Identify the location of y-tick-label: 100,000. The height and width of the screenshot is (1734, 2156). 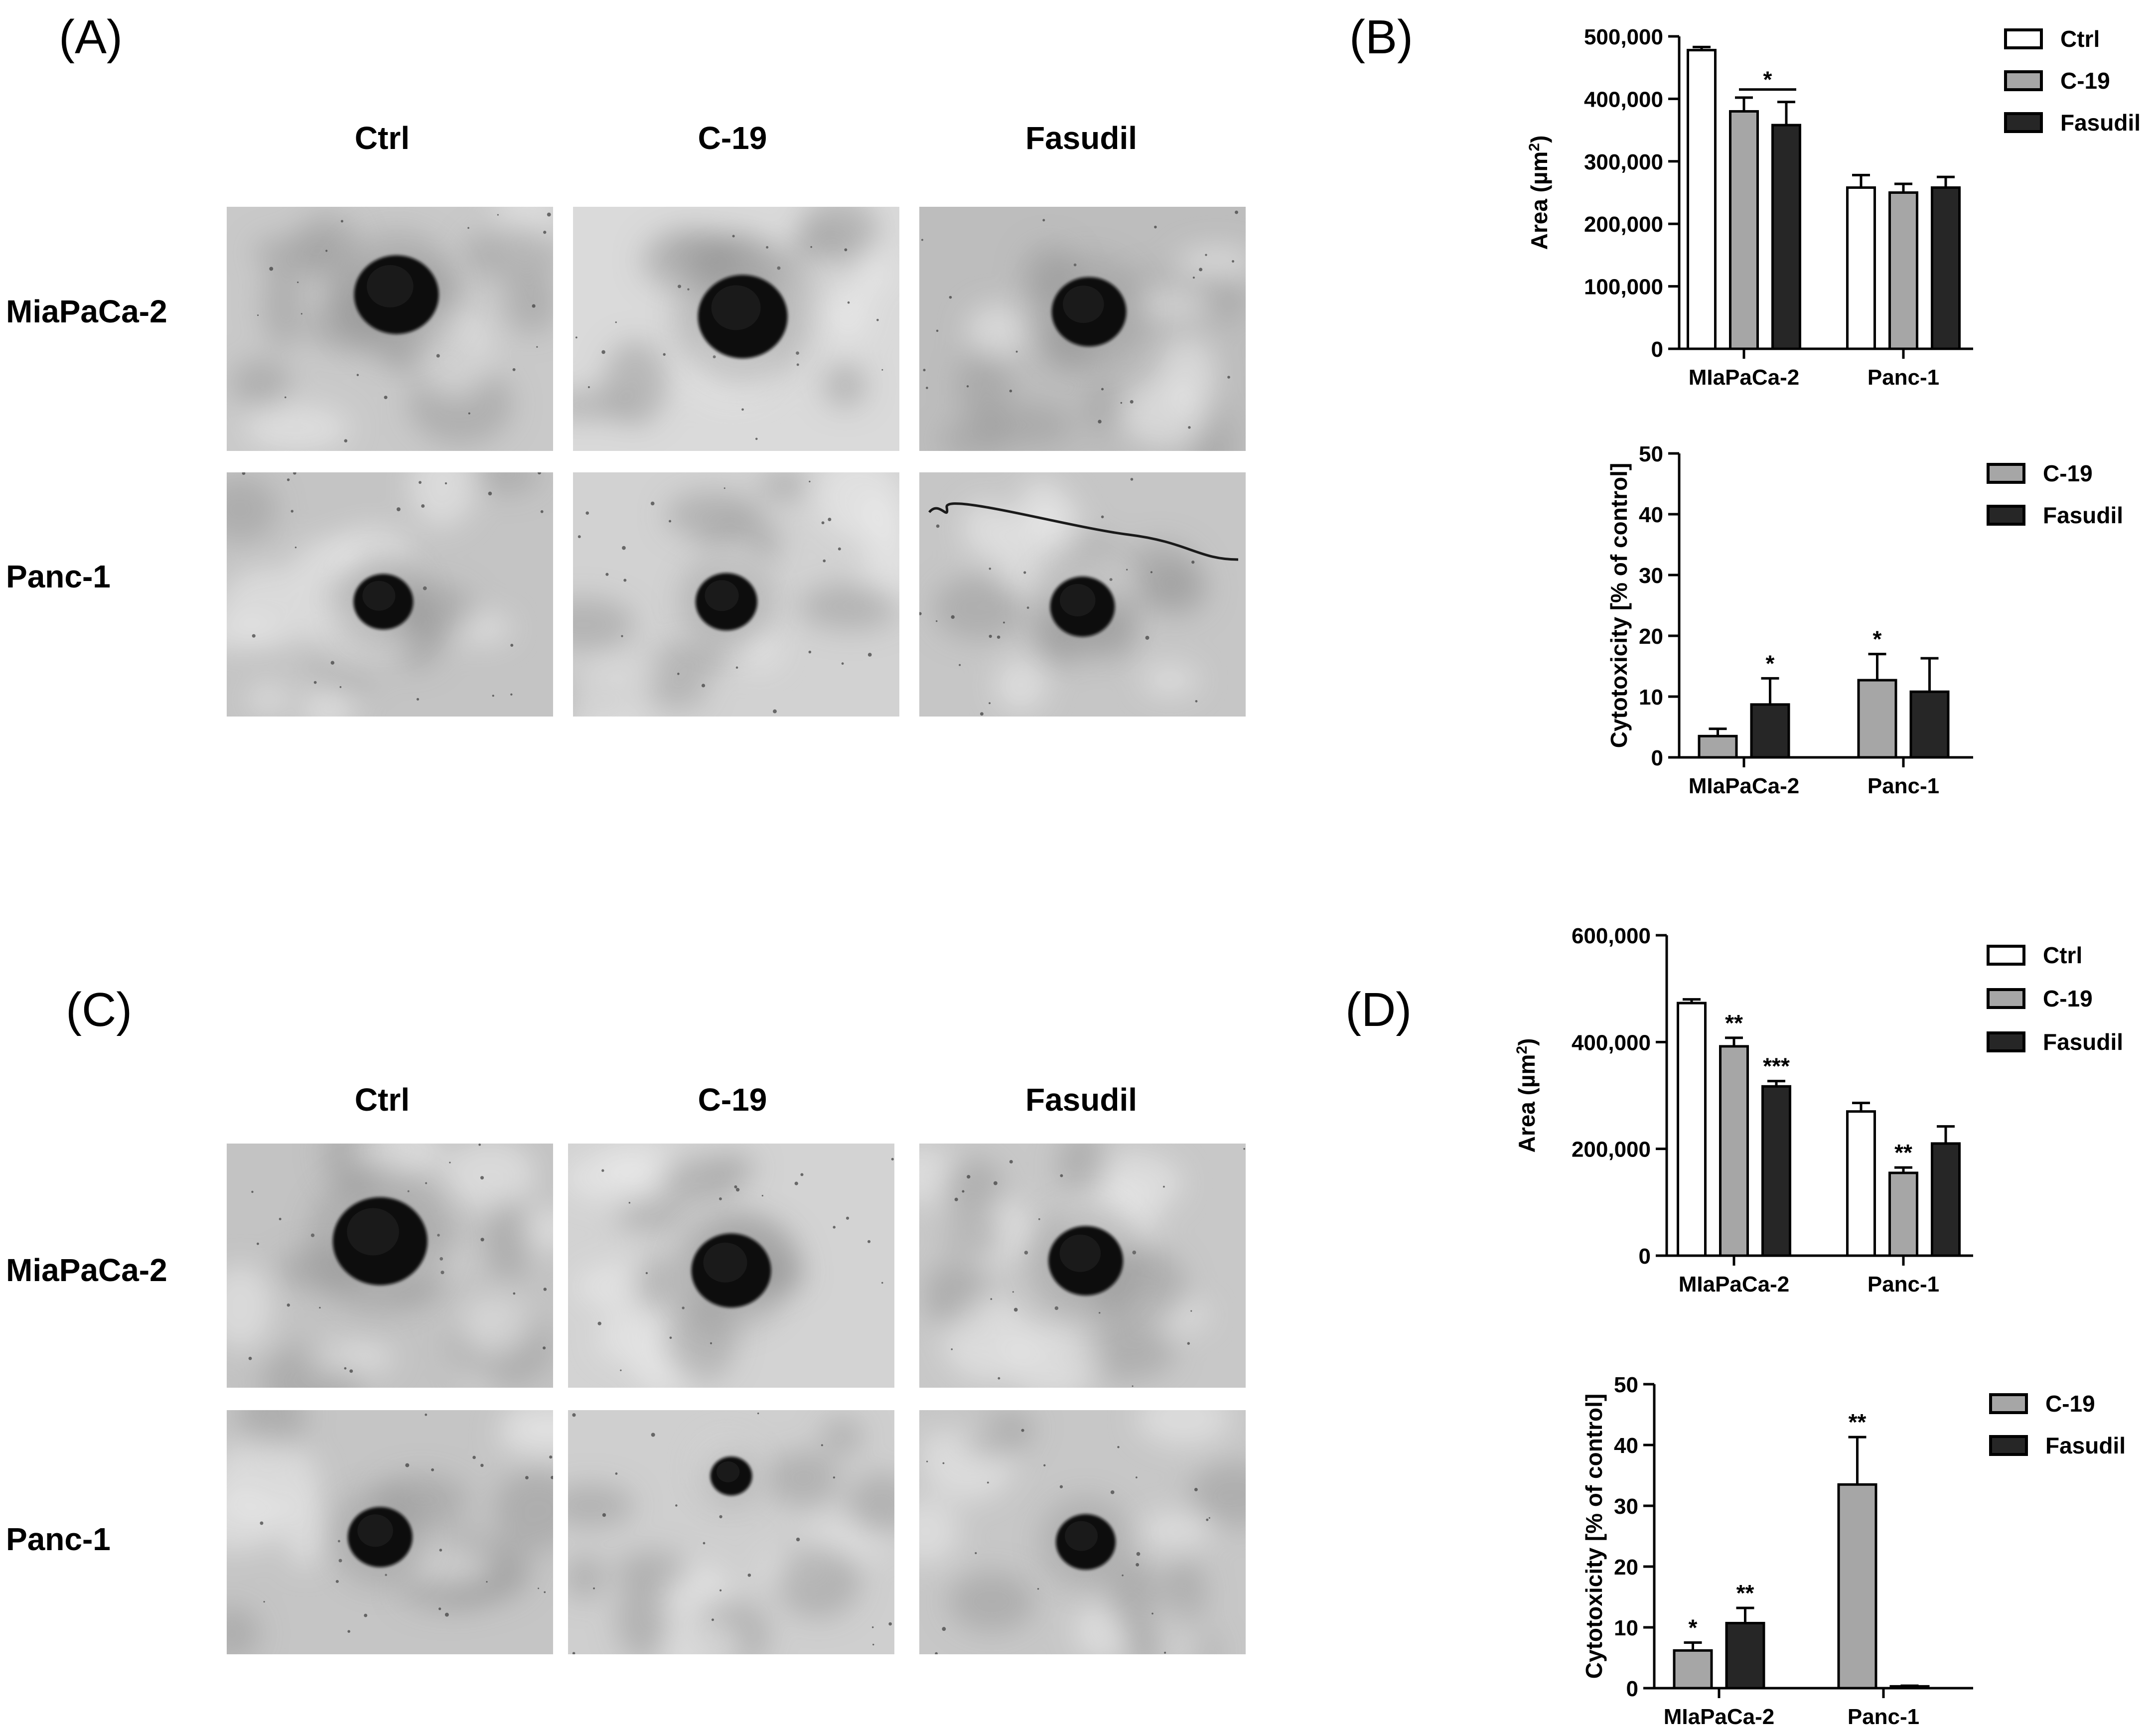
(1623, 287).